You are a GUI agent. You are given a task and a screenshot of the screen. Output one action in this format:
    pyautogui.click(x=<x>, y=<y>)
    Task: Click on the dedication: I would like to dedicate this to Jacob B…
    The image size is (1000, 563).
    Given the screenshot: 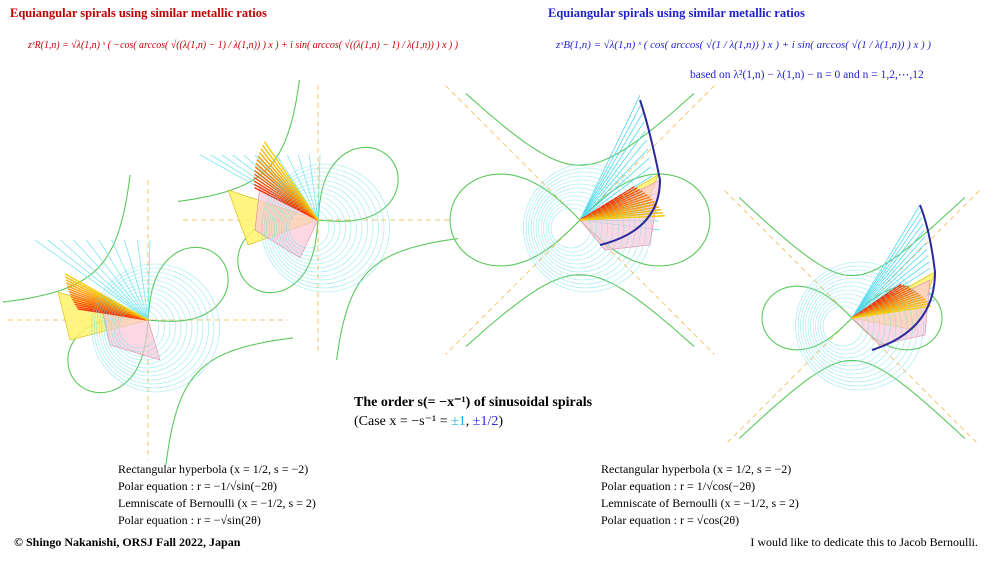 What is the action you would take?
    pyautogui.click(x=864, y=542)
    